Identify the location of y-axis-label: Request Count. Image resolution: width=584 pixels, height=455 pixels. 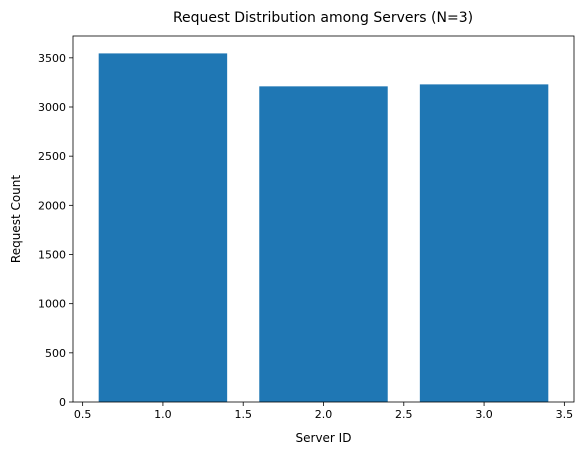
(16, 219).